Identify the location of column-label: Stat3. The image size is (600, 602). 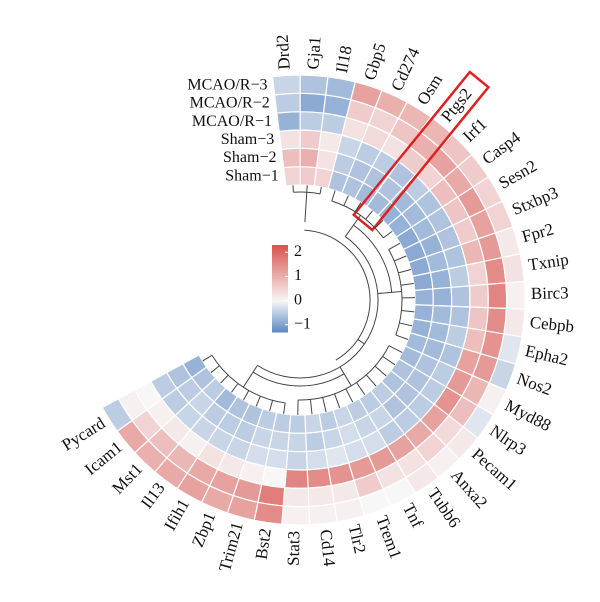
(294, 548).